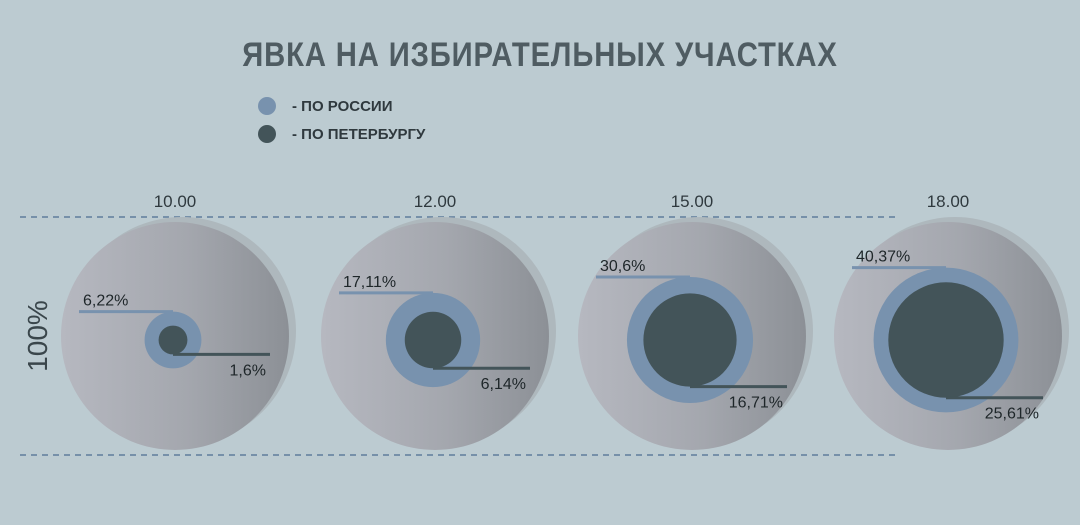  What do you see at coordinates (756, 403) in the screenshot?
I see `data-label-petersburg: 16,71%` at bounding box center [756, 403].